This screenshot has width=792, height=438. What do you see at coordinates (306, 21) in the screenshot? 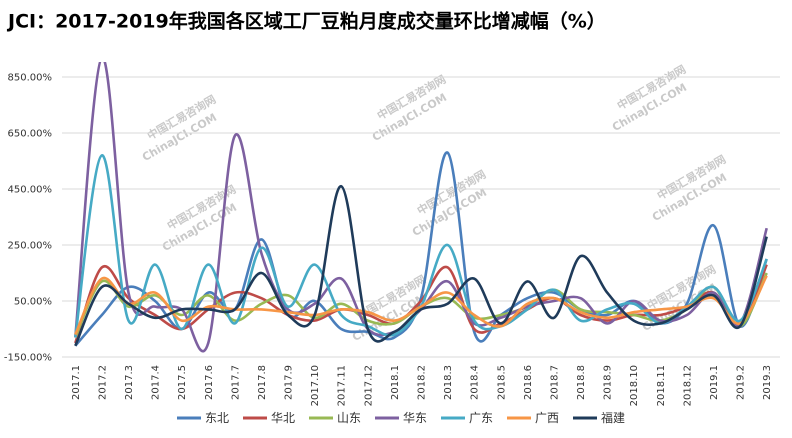
I see `chart-title: JCI：2017-2019年我国各区域工厂豆粕月度成交量环比增减幅（%）` at bounding box center [306, 21].